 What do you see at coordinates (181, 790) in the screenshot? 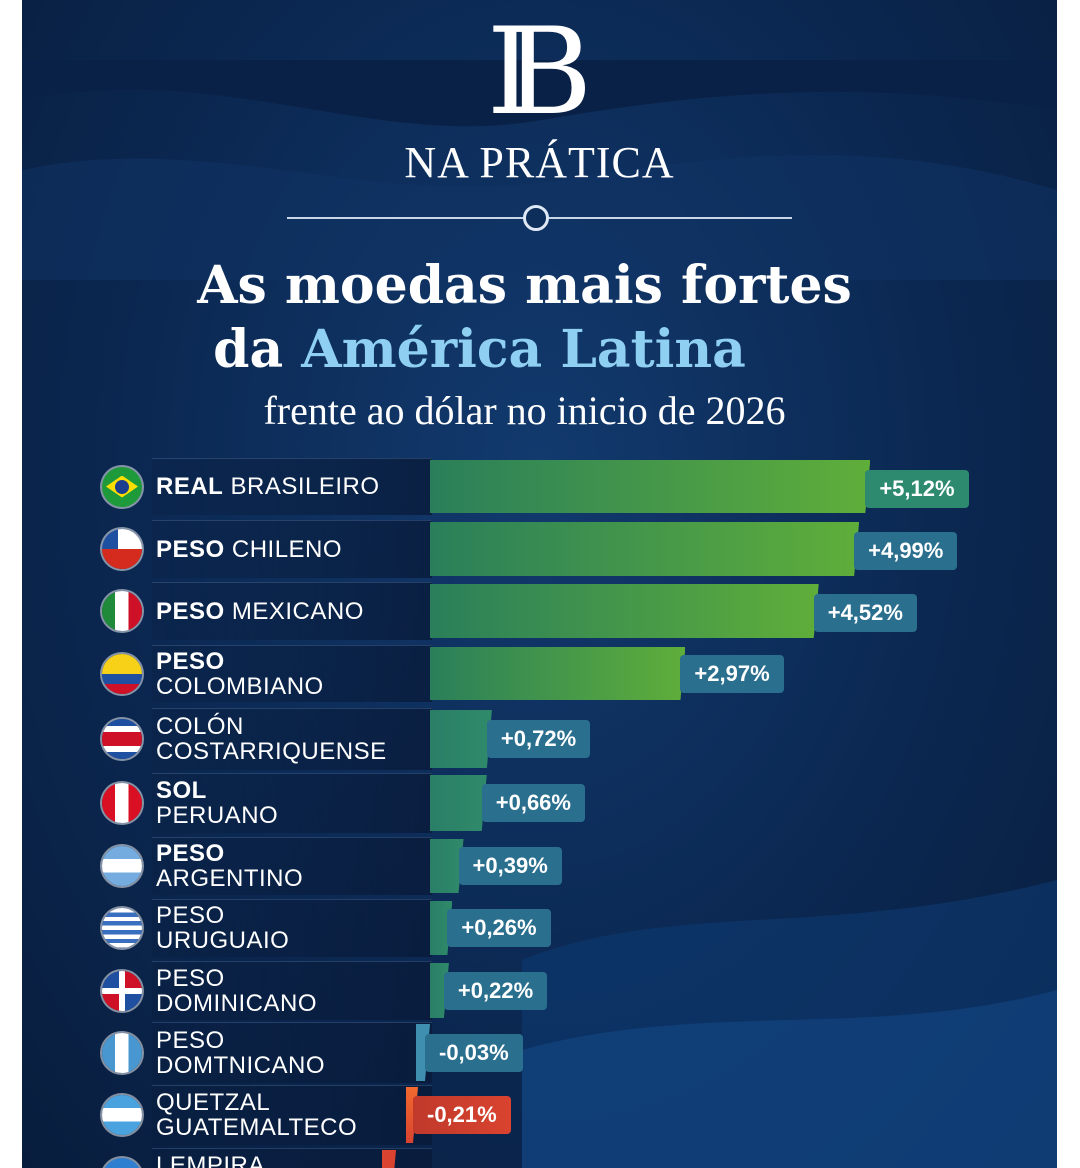
I see `category-label-bold: SOL` at bounding box center [181, 790].